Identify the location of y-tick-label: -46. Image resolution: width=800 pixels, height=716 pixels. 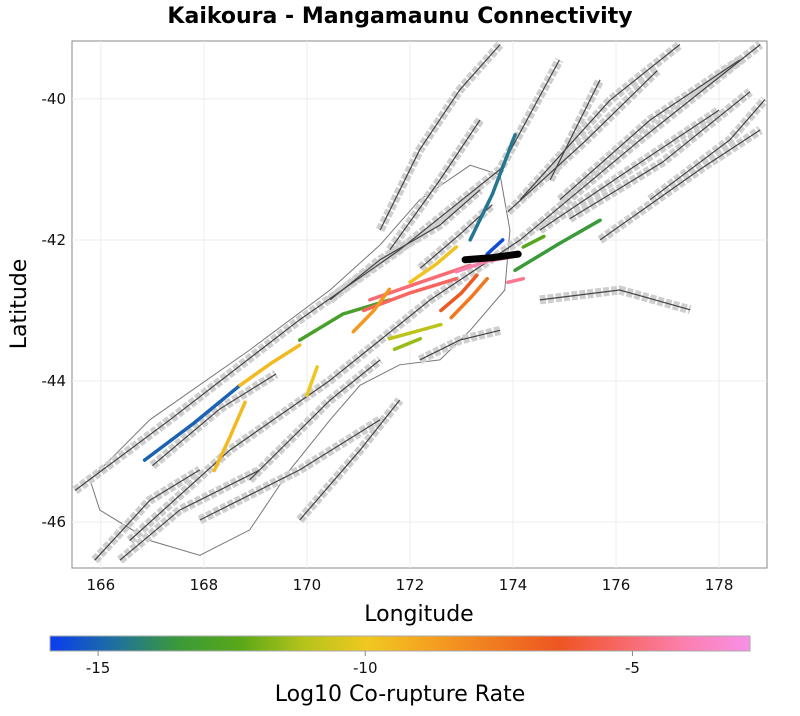
(54, 522).